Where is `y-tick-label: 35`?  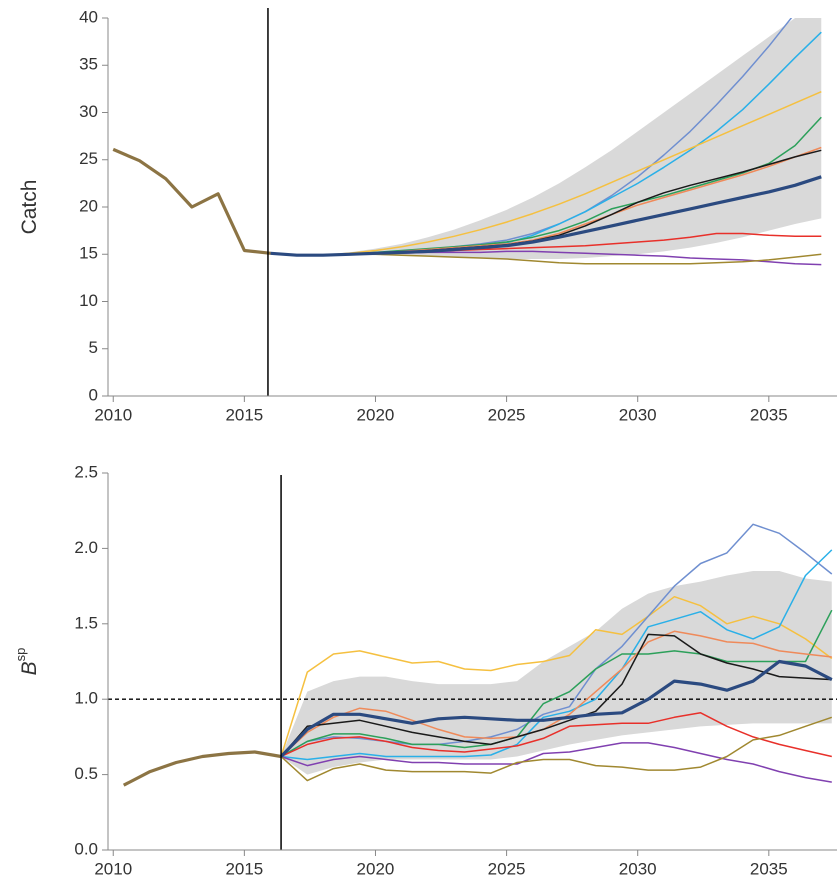 y-tick-label: 35 is located at coordinates (88, 64).